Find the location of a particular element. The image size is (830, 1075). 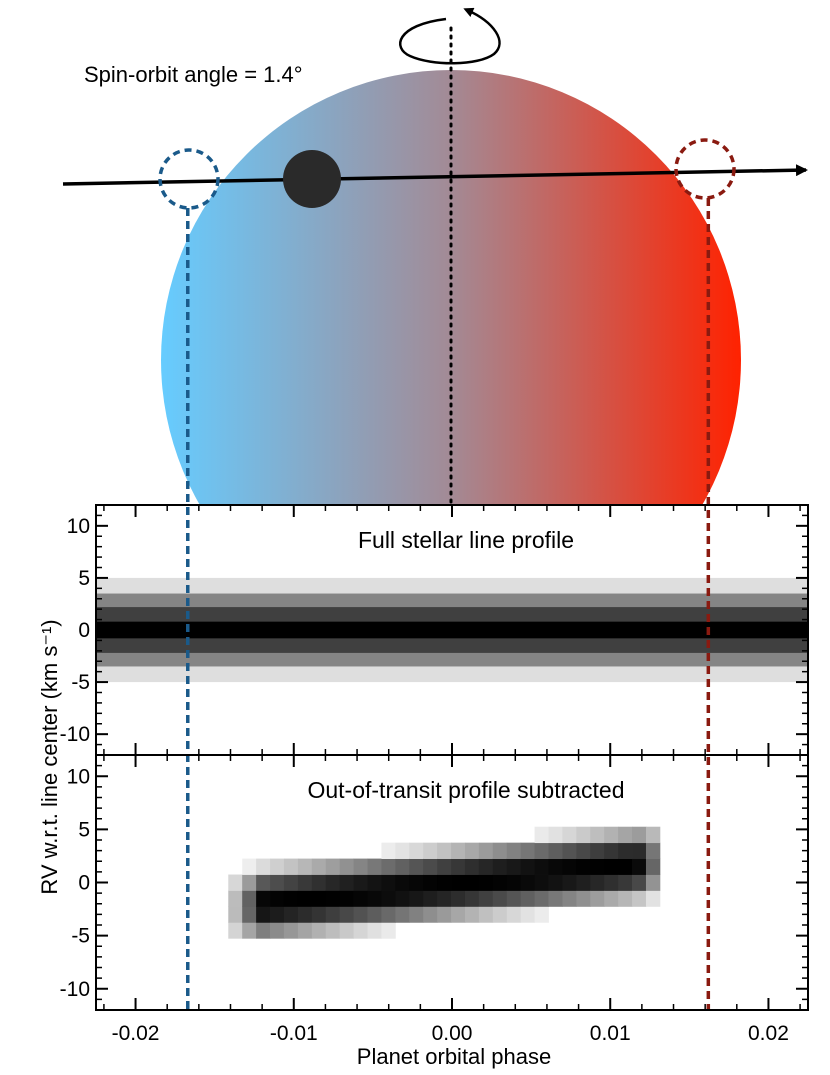

line-profile-band is located at coordinates (452, 630).